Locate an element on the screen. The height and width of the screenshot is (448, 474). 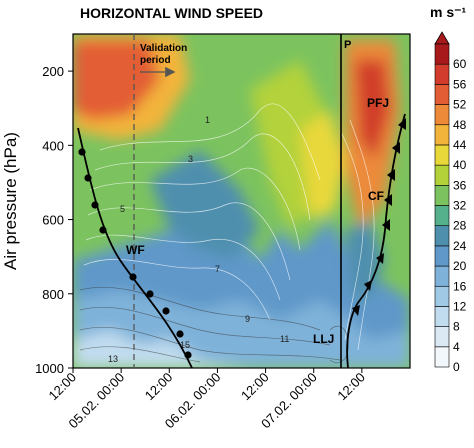
isotherm-label: 11 is located at coordinates (284, 339).